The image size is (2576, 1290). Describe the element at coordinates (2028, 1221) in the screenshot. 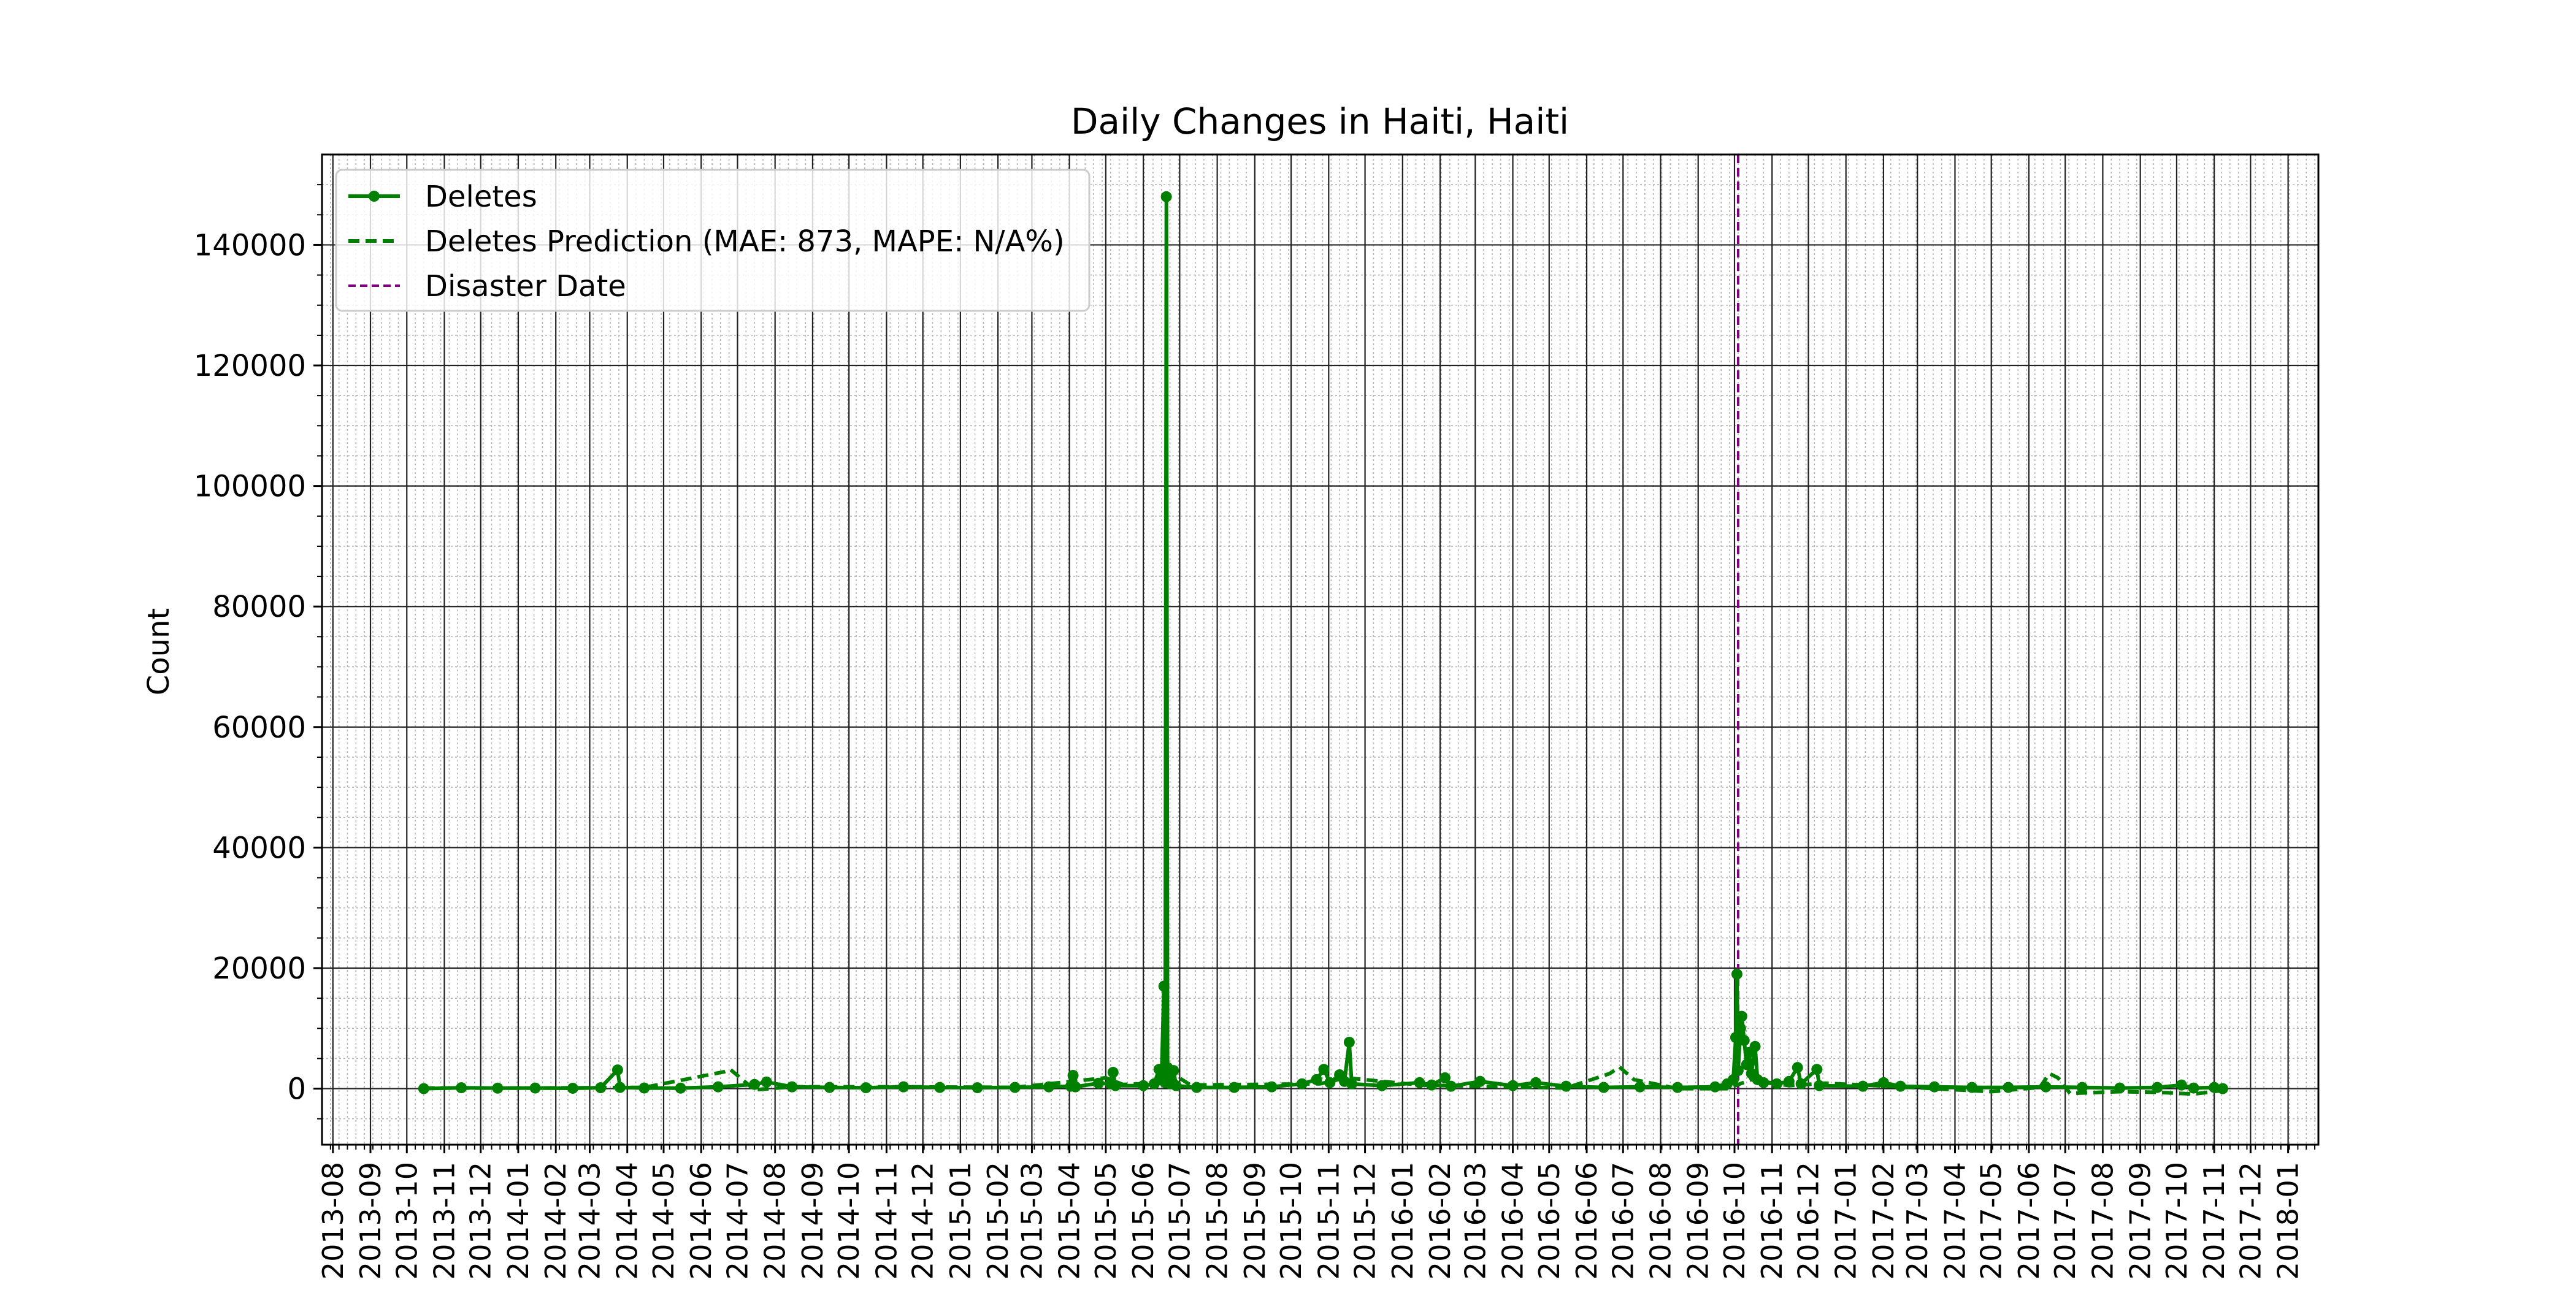

I see `x-tick-label: 2017-06` at that location.